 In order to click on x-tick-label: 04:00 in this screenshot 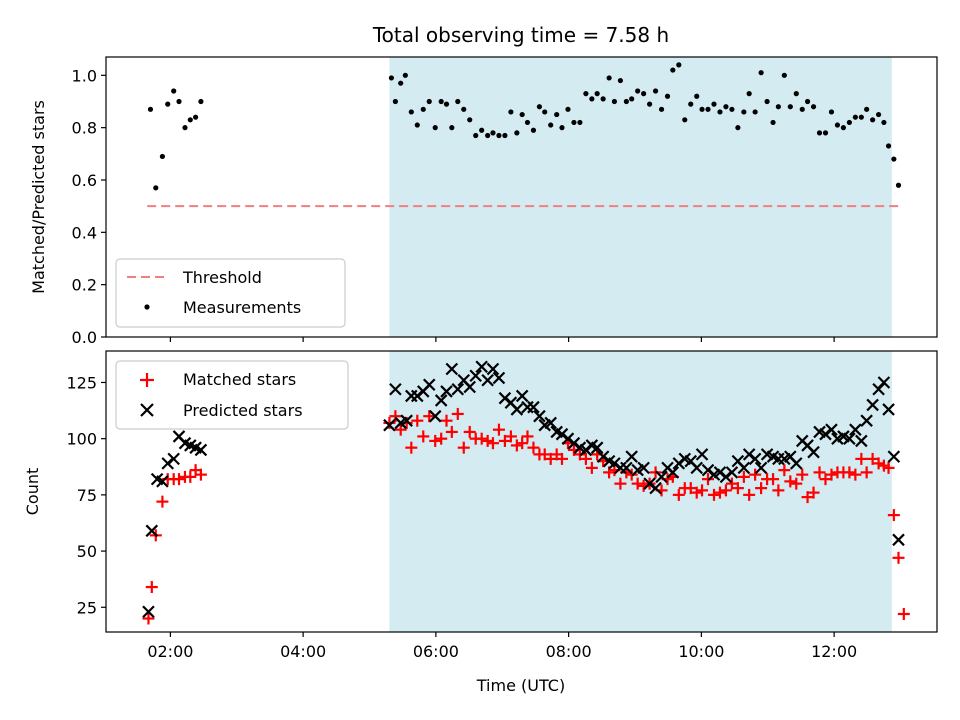, I will do `click(303, 651)`.